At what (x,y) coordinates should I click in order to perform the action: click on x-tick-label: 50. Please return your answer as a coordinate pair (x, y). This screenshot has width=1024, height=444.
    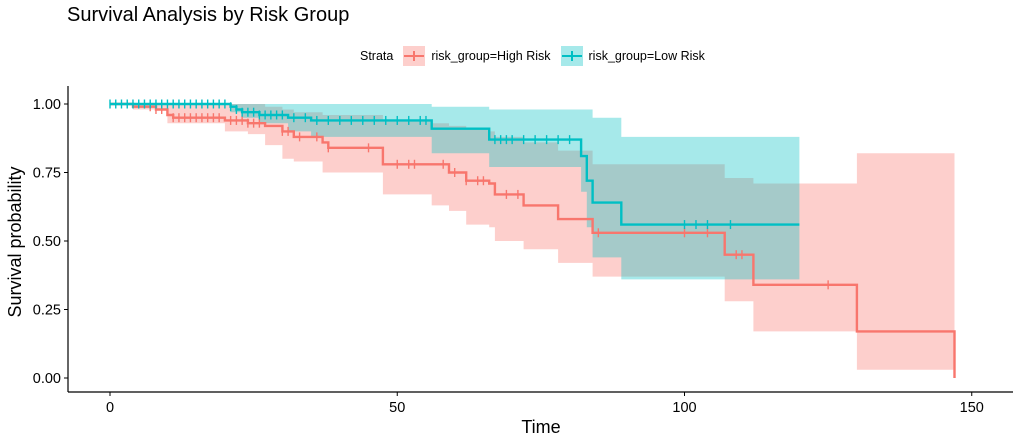
    Looking at the image, I should click on (397, 408).